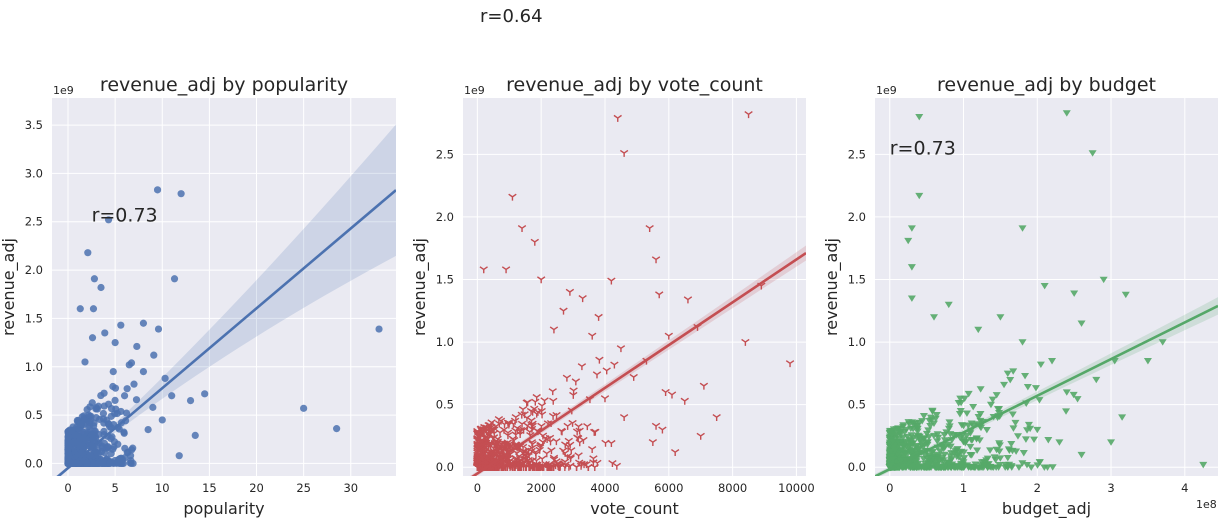 This screenshot has width=1225, height=524. What do you see at coordinates (1110, 488) in the screenshot?
I see `x-tick-label: 3` at bounding box center [1110, 488].